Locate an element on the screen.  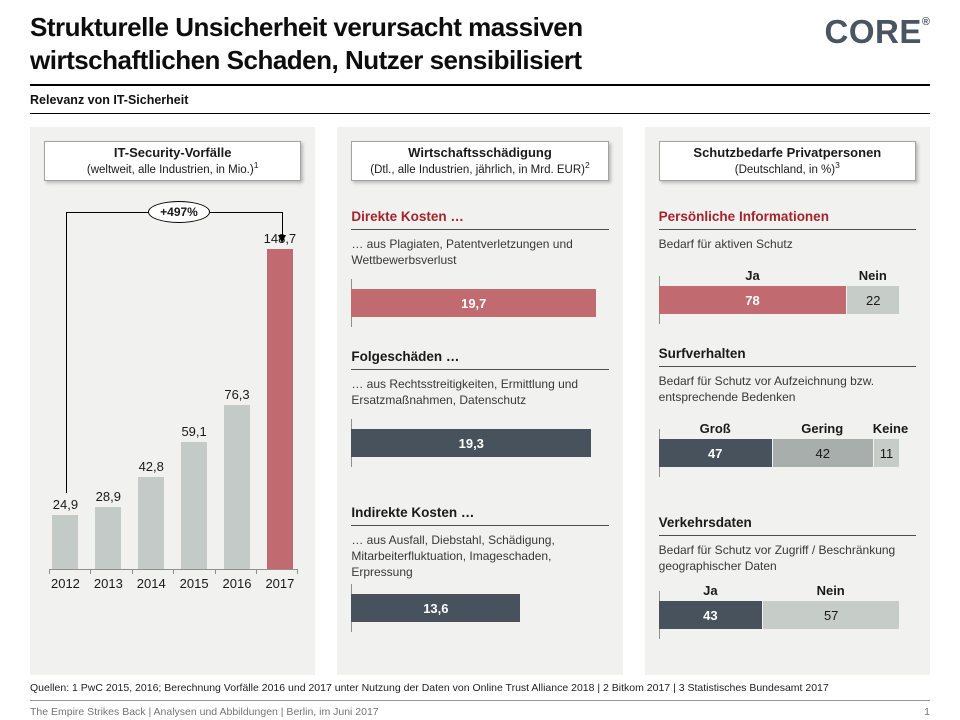
segment-label: Keine is located at coordinates (890, 429).